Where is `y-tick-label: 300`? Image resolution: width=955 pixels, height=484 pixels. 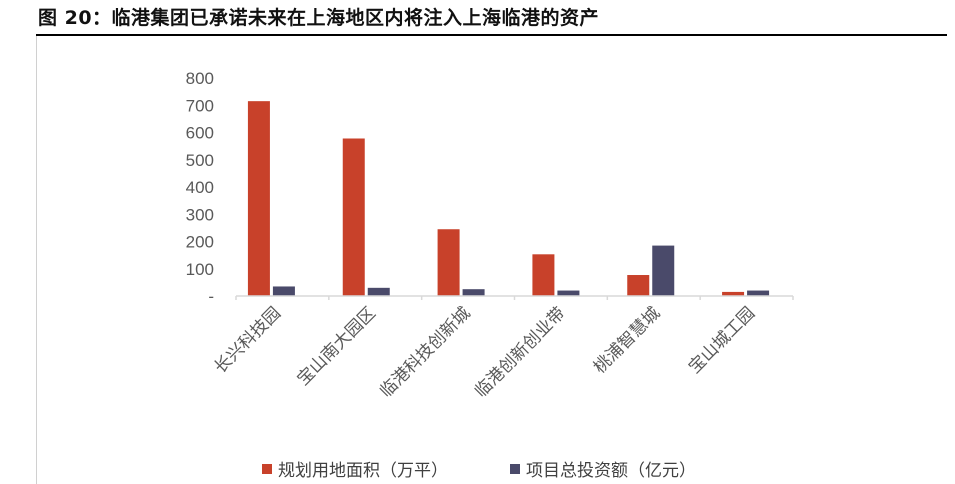 y-tick-label: 300 is located at coordinates (200, 214).